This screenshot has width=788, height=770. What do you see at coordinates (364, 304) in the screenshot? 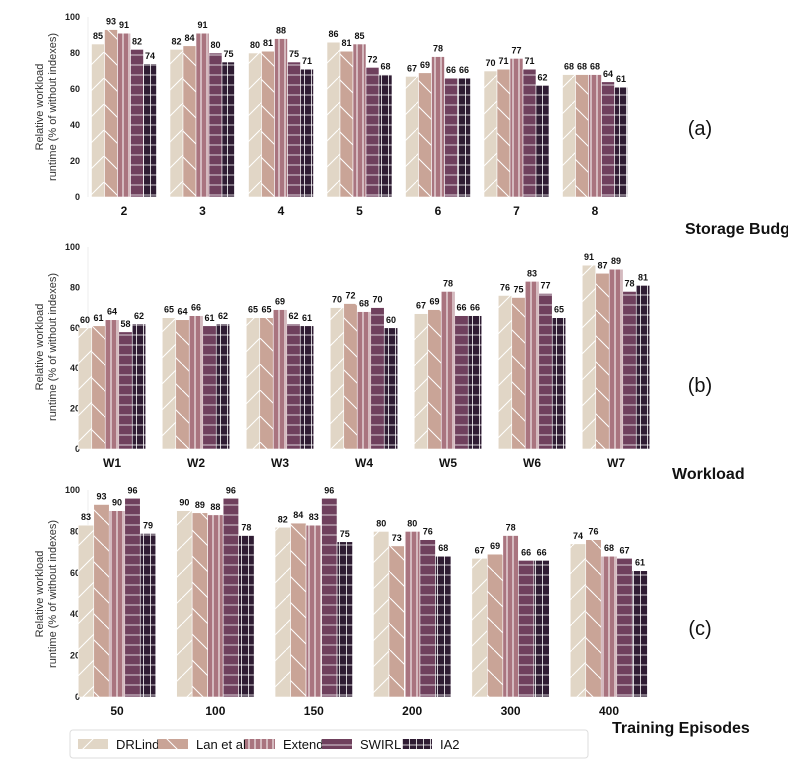
I see `data-label: 68` at bounding box center [364, 304].